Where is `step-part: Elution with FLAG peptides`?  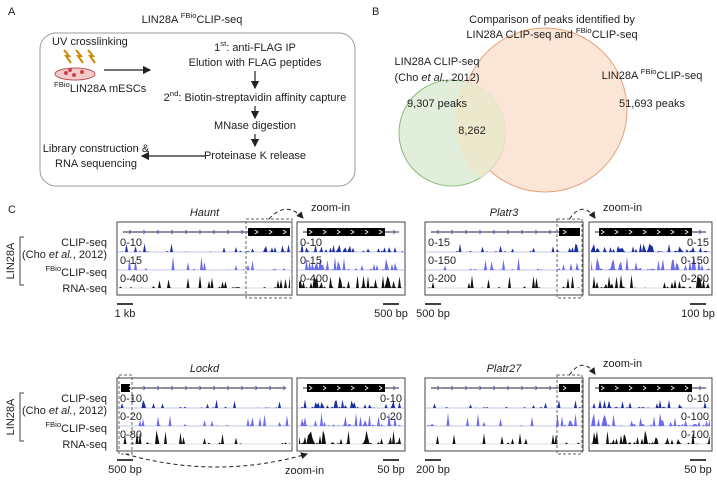 step-part: Elution with FLAG peptides is located at coordinates (255, 63).